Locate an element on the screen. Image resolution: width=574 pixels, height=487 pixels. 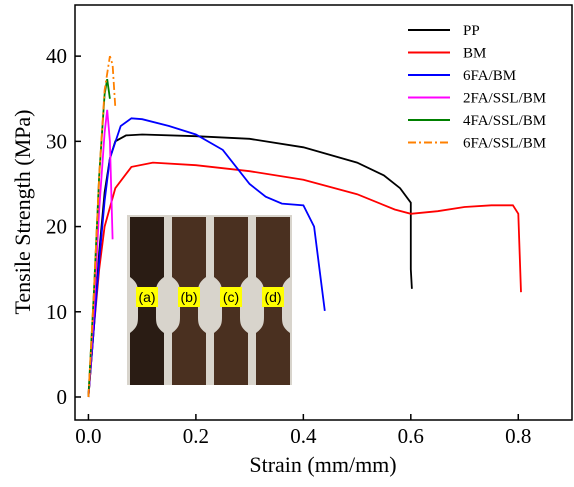
inset-label: (c) is located at coordinates (231, 297).